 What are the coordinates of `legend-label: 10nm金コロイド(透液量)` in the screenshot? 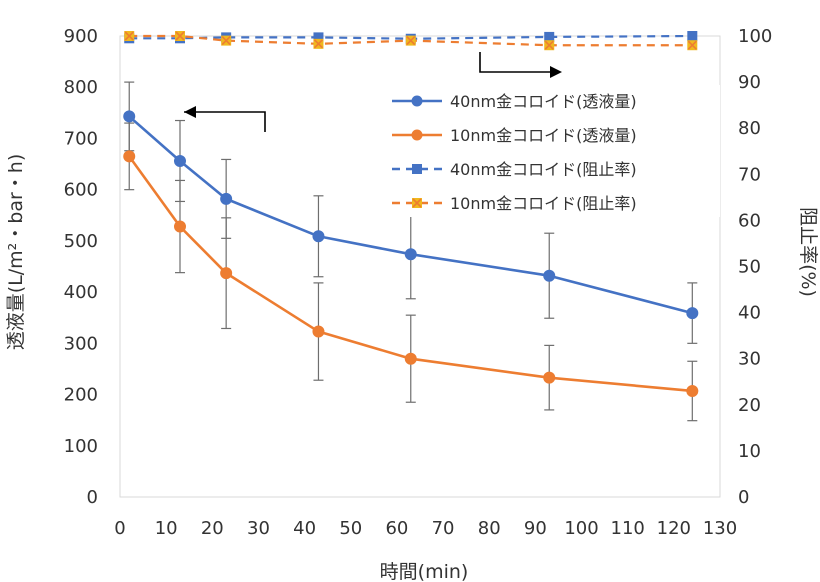 It's located at (543, 135).